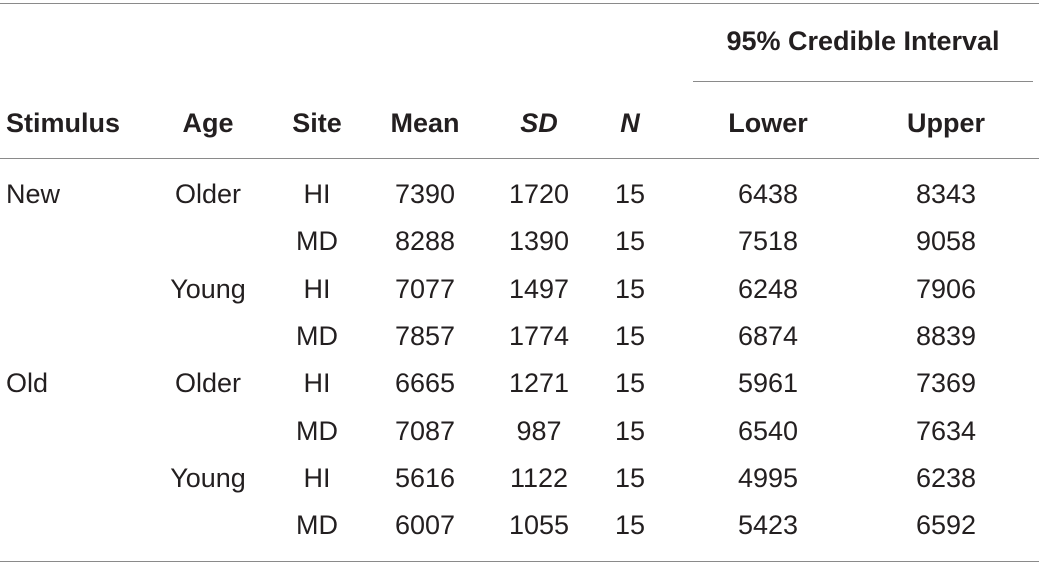  I want to click on cell-upper: 8343, so click(946, 194).